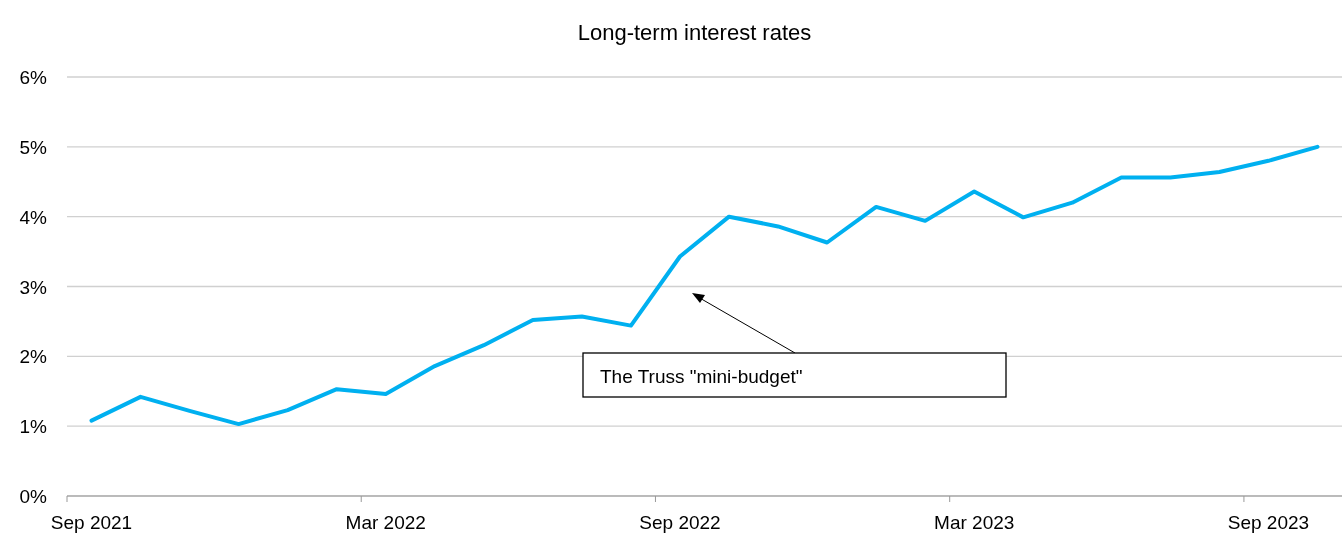 The height and width of the screenshot is (534, 1342). What do you see at coordinates (33, 77) in the screenshot?
I see `y-tick-label: 6%` at bounding box center [33, 77].